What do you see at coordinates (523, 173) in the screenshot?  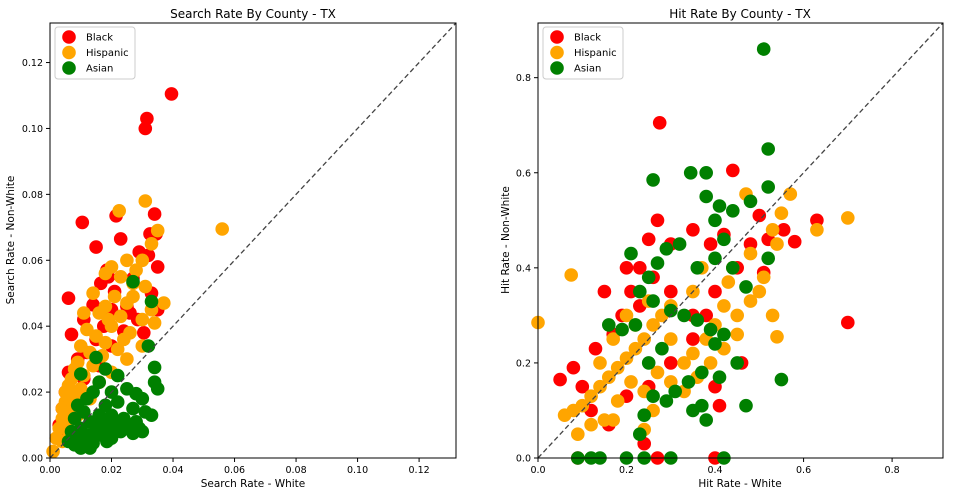 I see `y-tick-label: 0.6` at bounding box center [523, 173].